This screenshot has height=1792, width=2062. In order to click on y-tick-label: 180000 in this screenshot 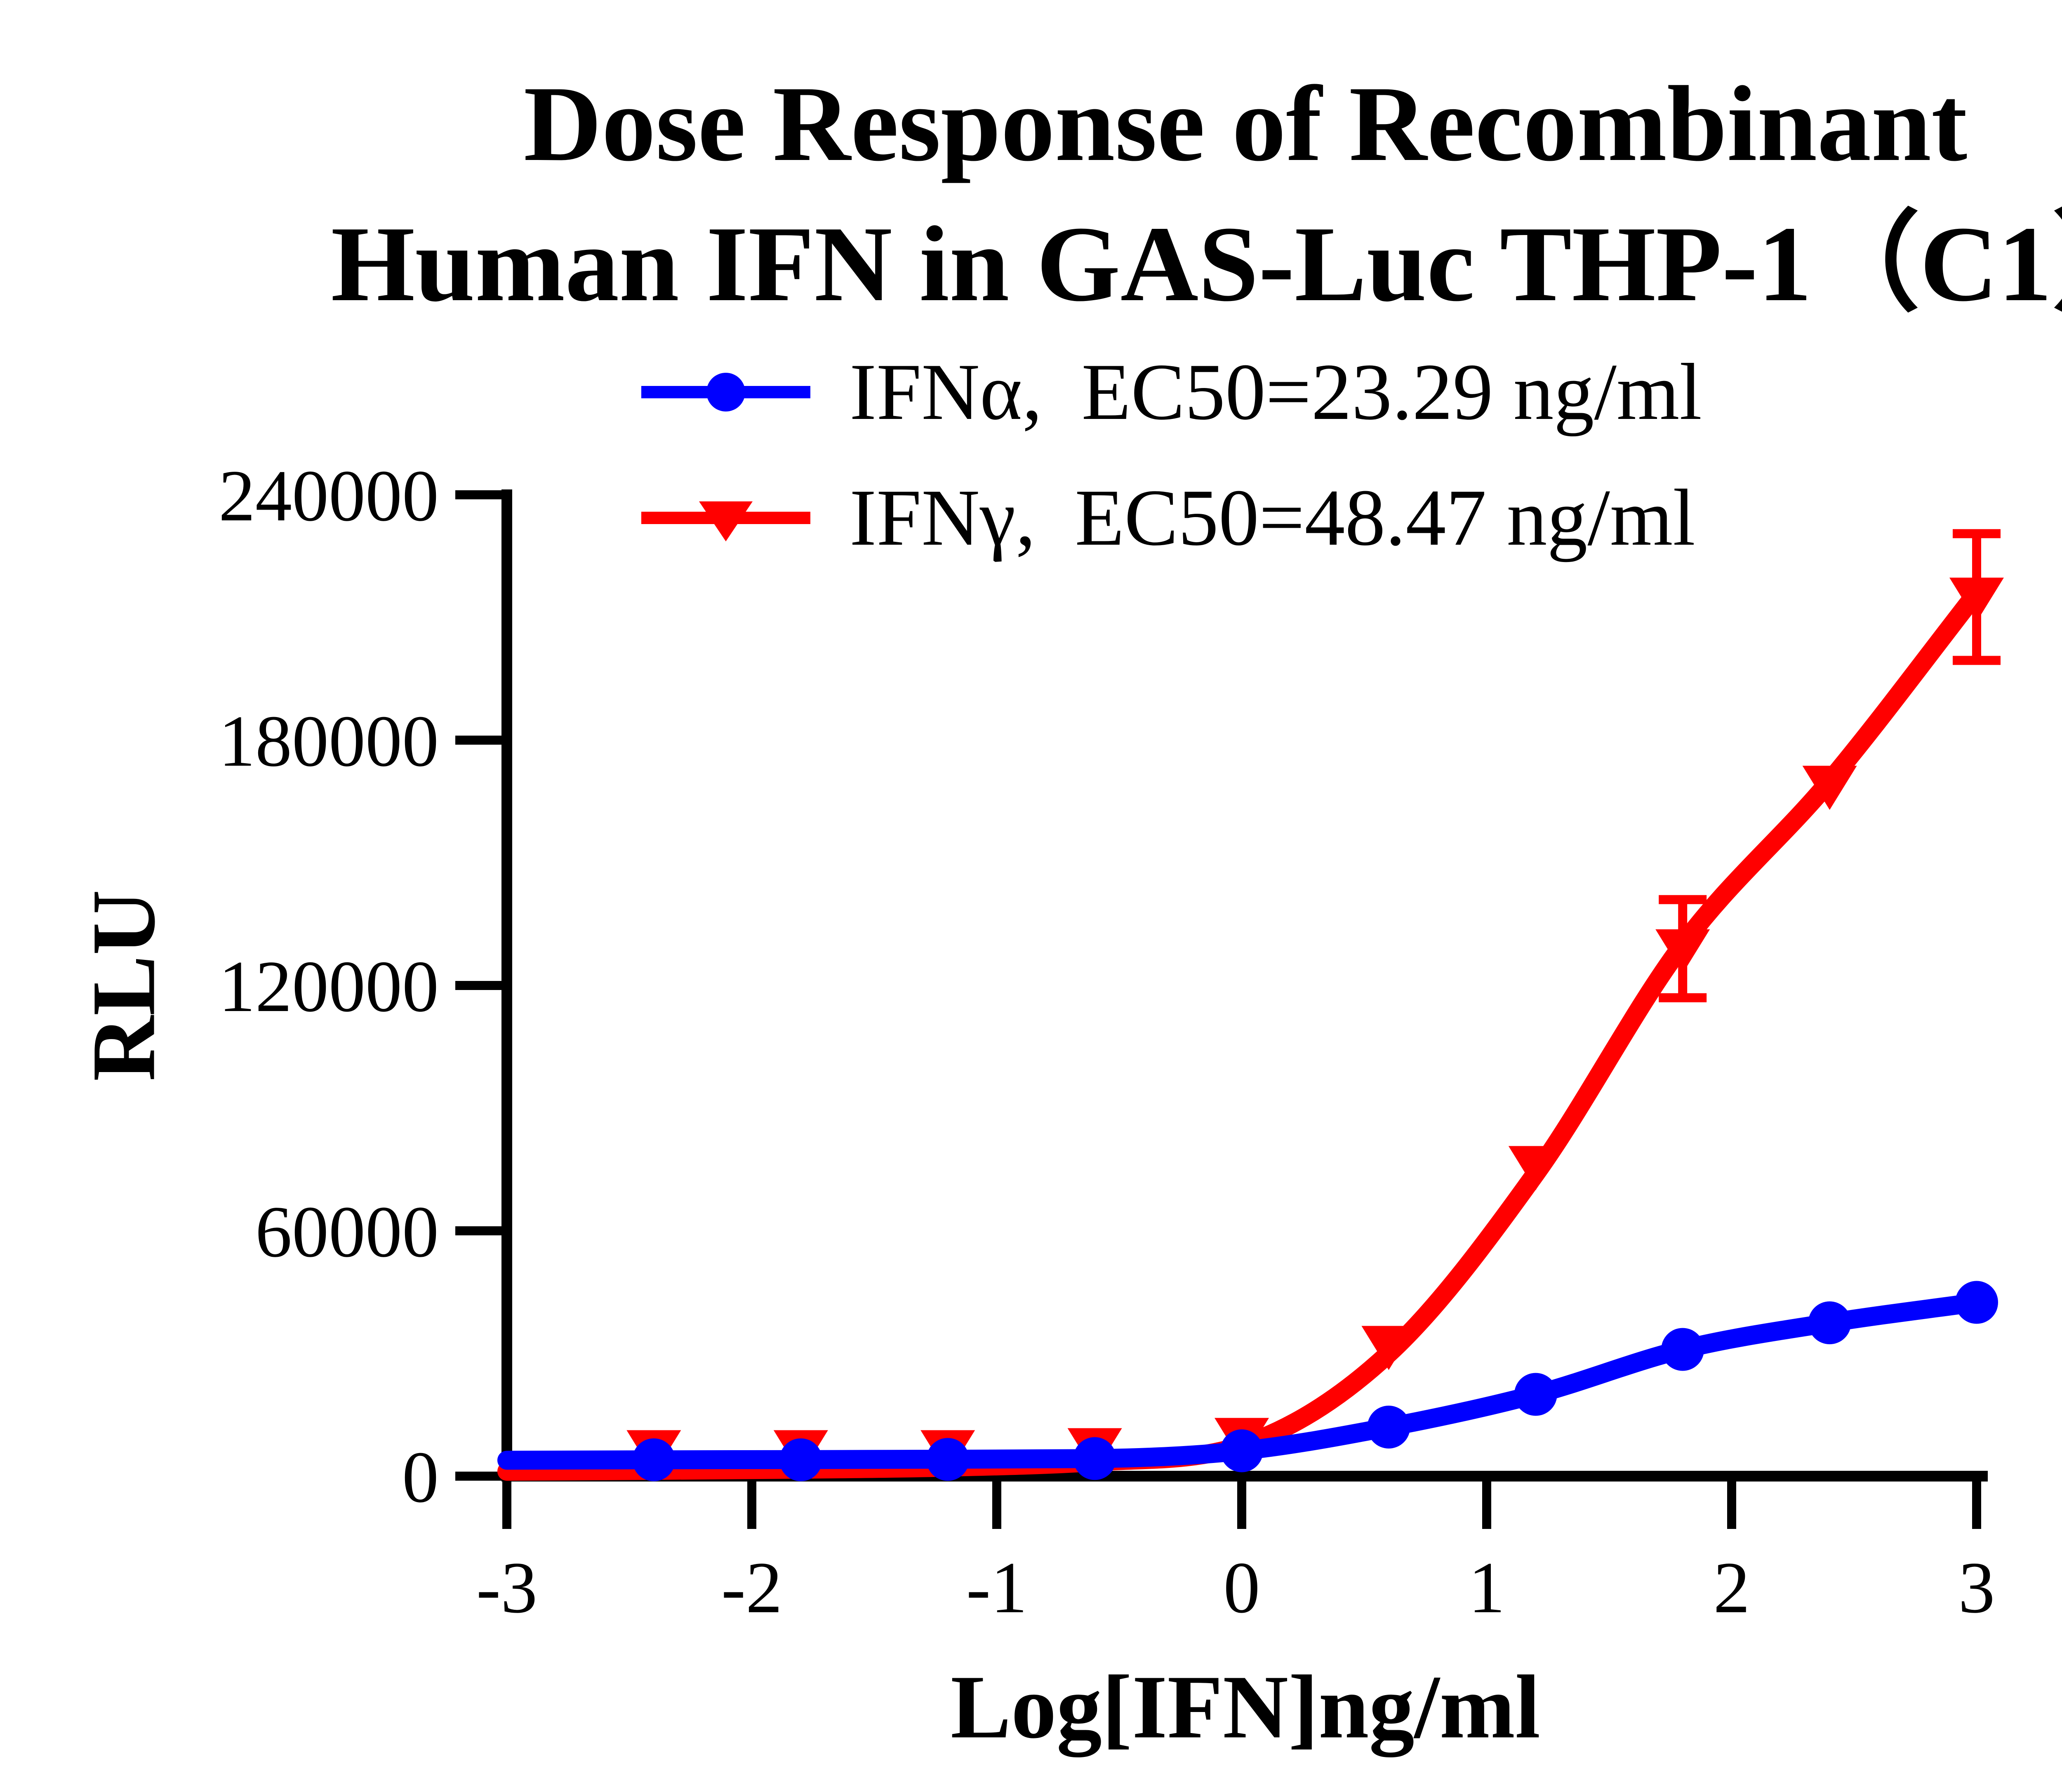, I will do `click(329, 741)`.